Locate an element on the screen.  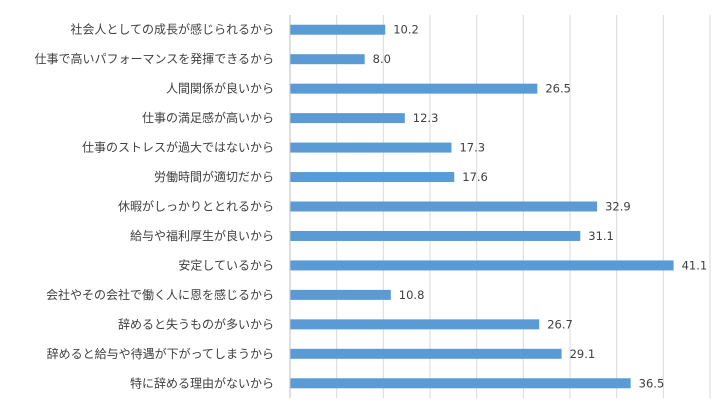
value-label: 29.1 is located at coordinates (583, 354).